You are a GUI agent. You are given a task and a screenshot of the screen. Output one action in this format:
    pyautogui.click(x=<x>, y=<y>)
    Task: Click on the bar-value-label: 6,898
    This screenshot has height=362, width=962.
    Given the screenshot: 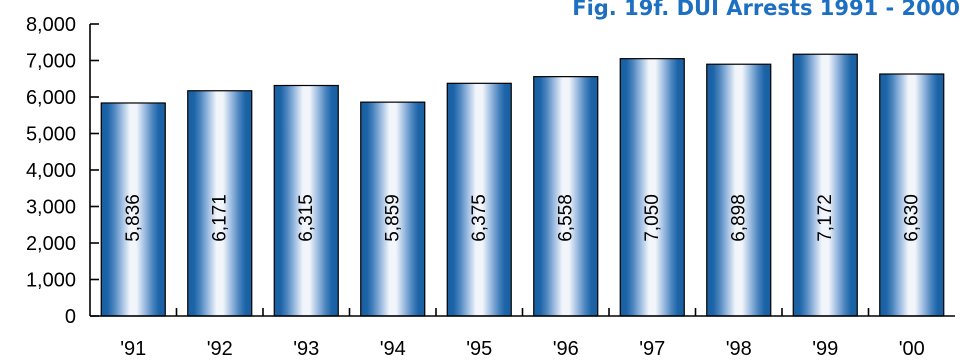 What is the action you would take?
    pyautogui.click(x=738, y=218)
    